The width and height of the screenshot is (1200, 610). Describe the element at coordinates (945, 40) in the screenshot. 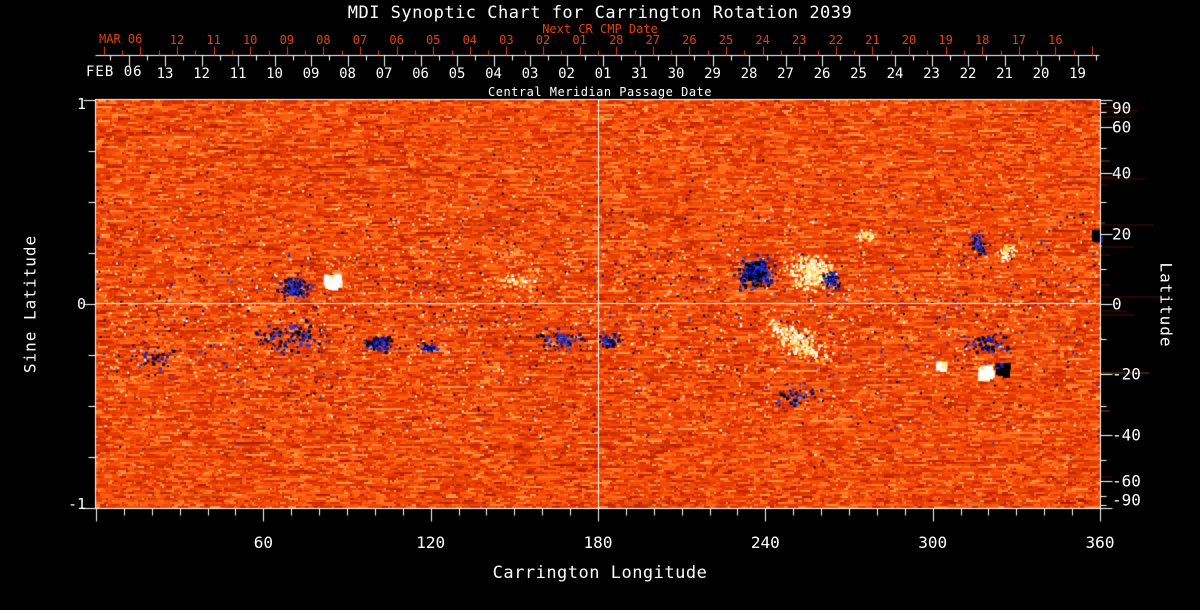

I see `next-cr-date-tick-label: 19` at that location.